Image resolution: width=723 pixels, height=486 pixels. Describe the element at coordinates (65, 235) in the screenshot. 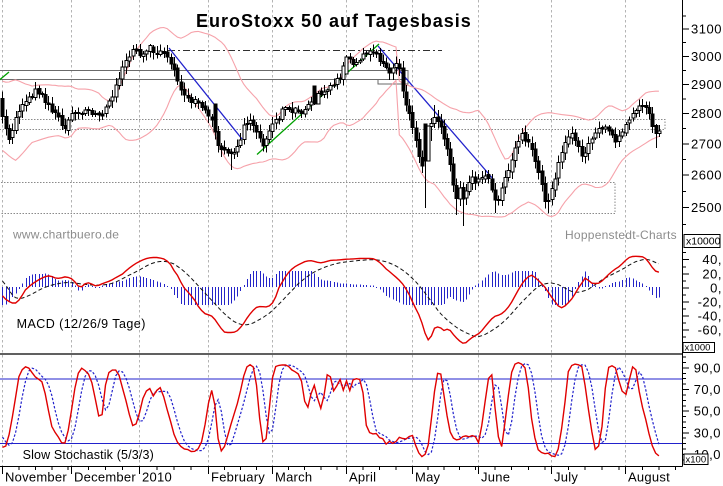

I see `svg-text: www.chartbuero.de` at that location.